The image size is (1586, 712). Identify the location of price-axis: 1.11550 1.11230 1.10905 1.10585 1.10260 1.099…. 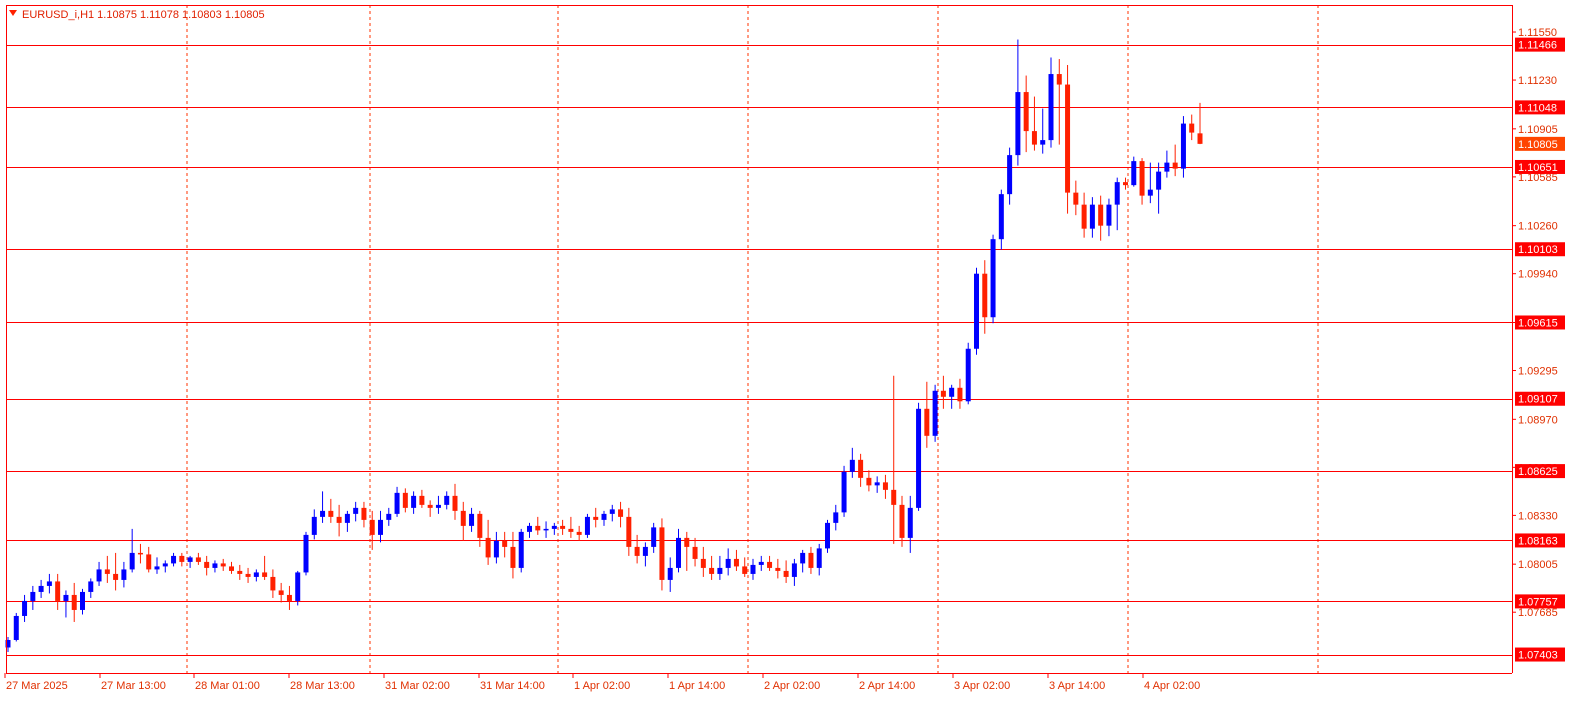
(1538, 344).